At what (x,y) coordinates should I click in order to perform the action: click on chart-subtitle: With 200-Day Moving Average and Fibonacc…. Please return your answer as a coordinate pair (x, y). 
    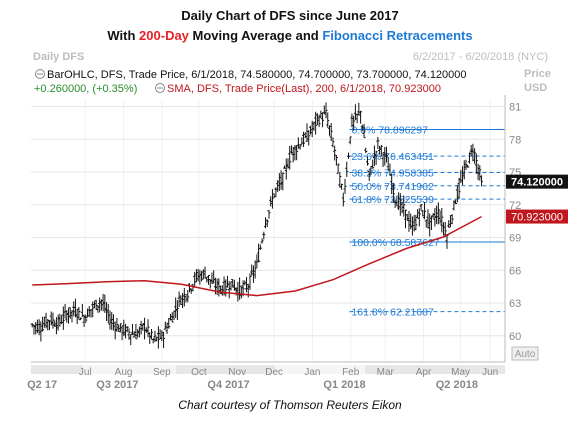
    Looking at the image, I should click on (290, 35).